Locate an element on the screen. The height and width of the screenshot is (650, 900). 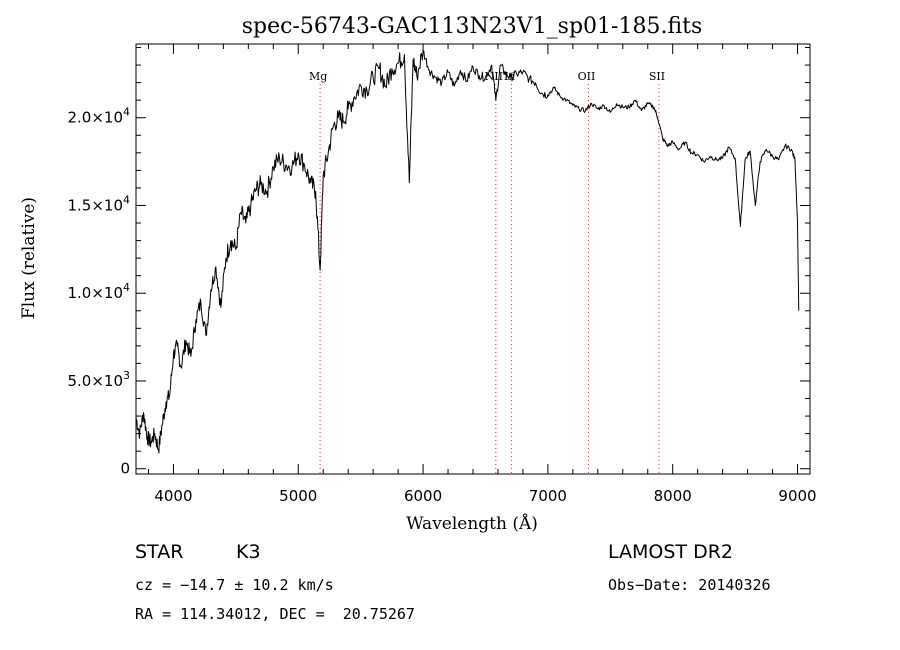
line-label-oii: OII is located at coordinates (587, 76).